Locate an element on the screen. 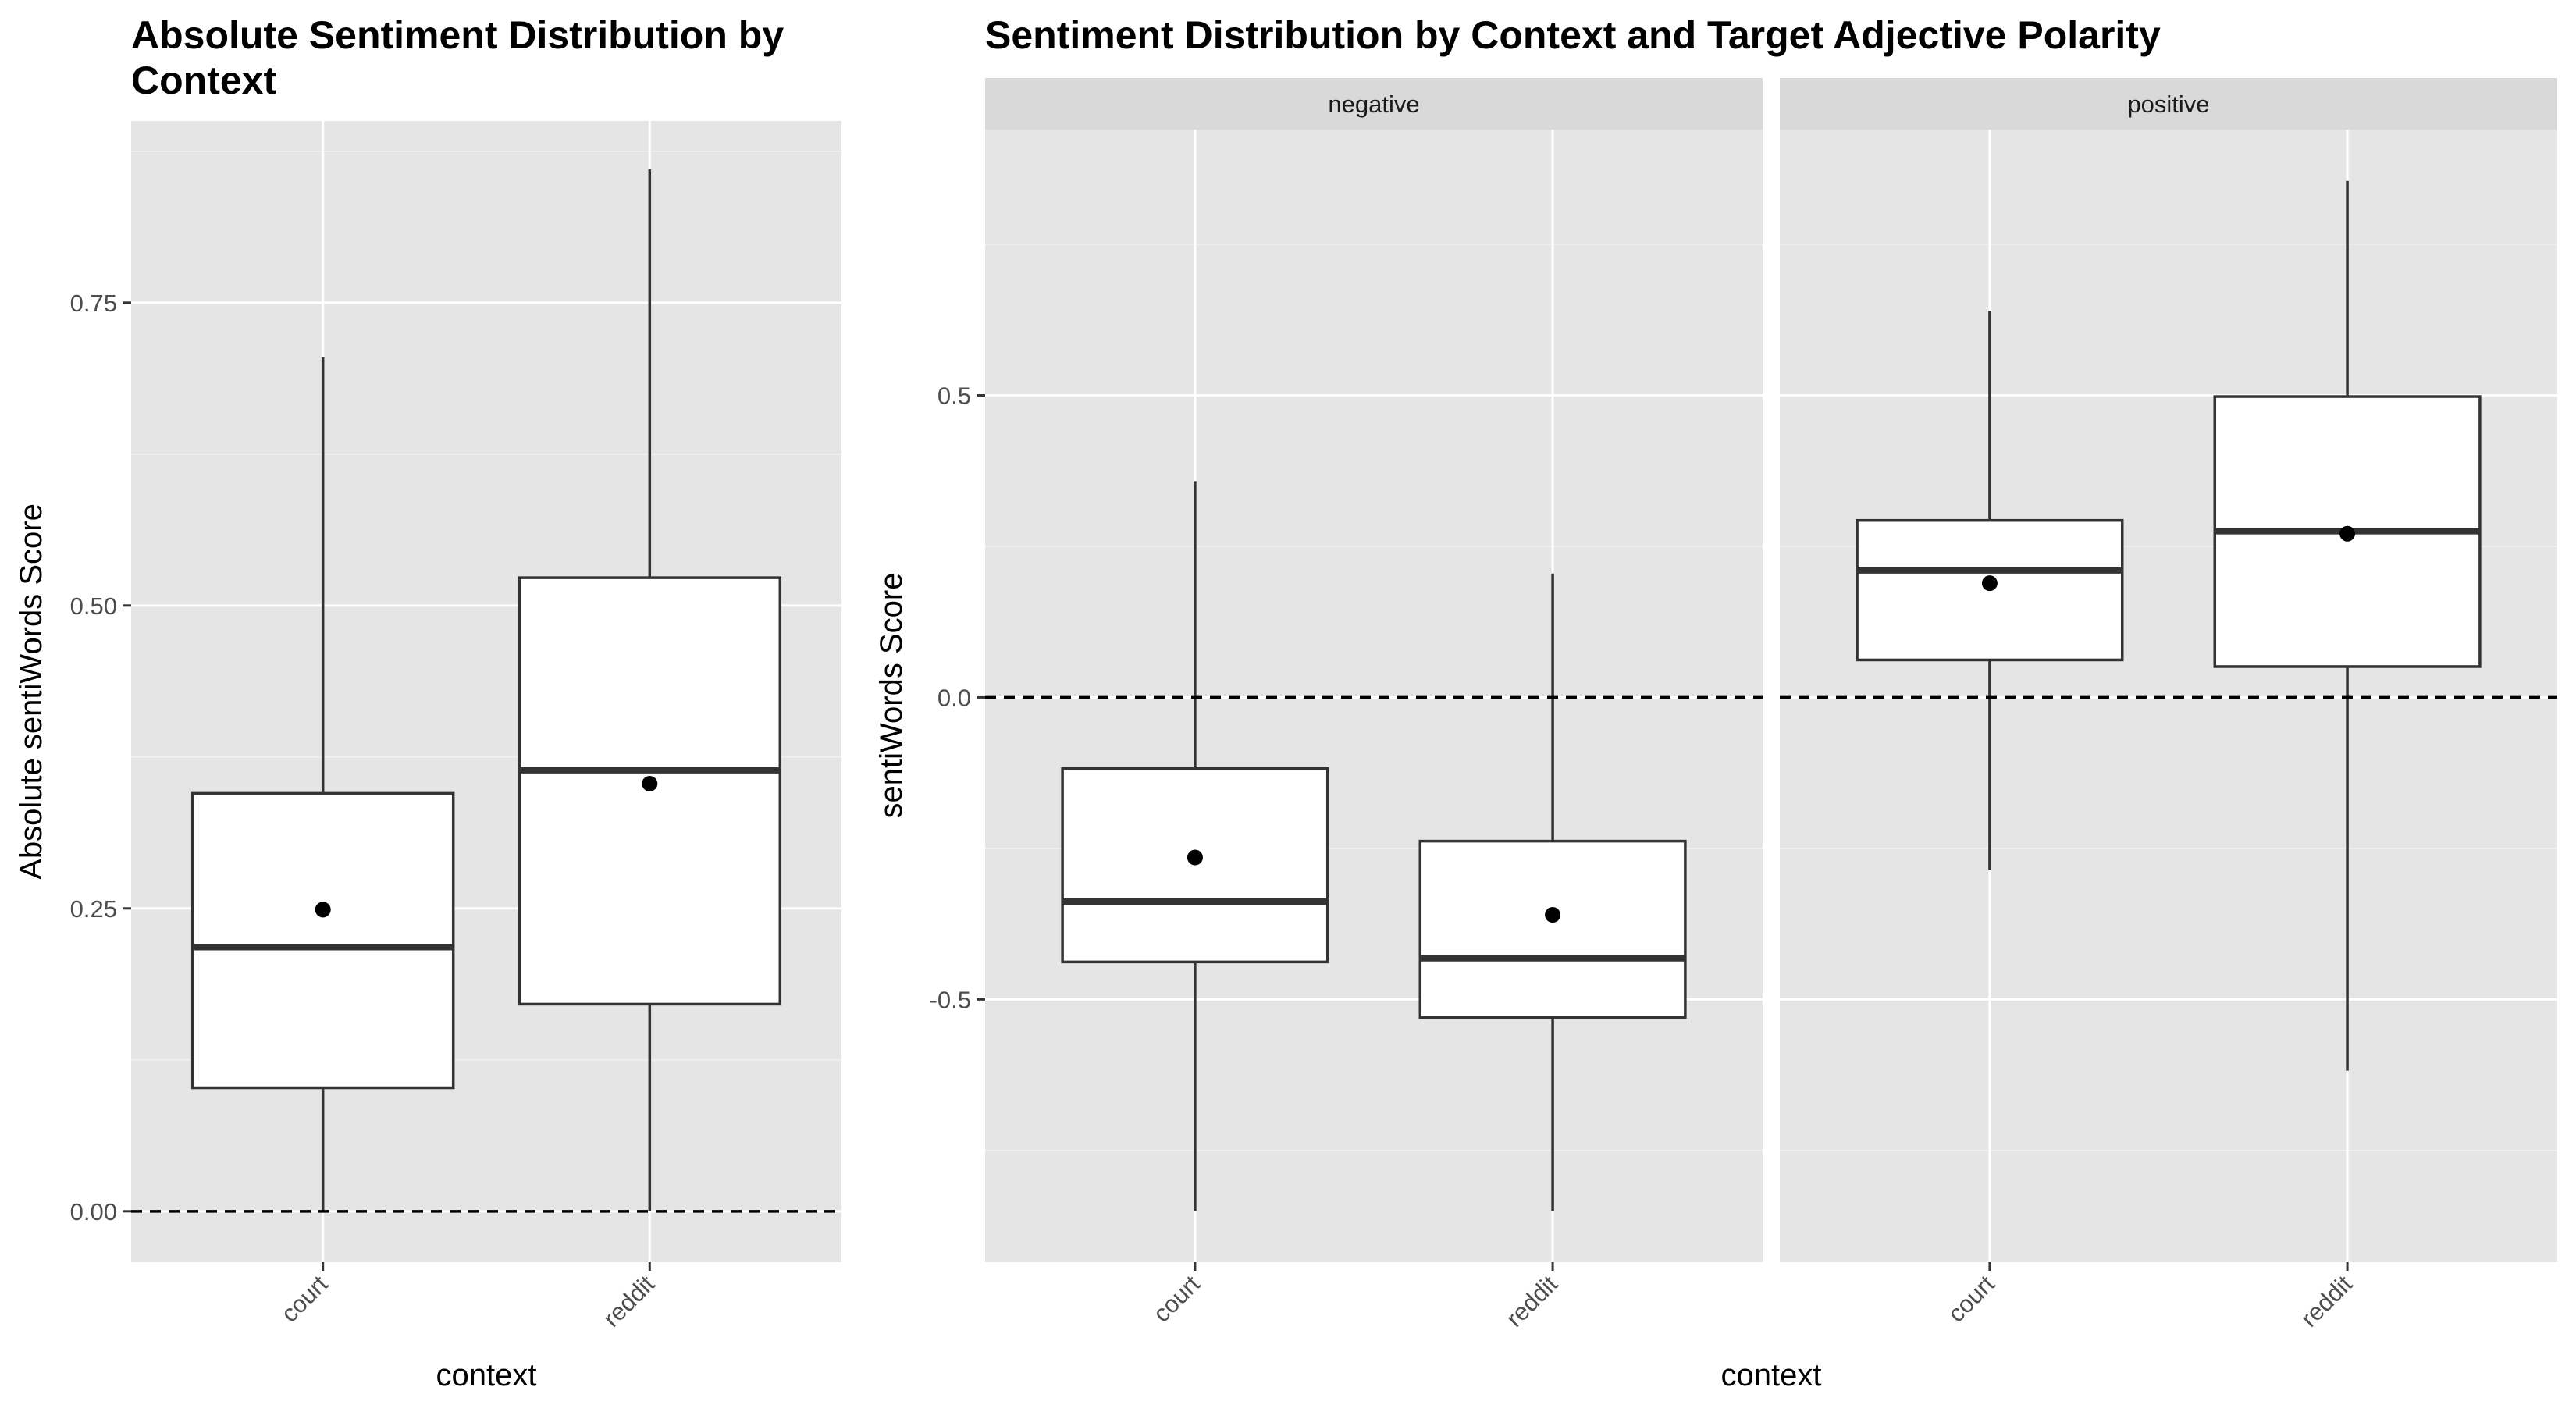  left-y-axis-label: Absolute sentiWords Score is located at coordinates (31, 691).